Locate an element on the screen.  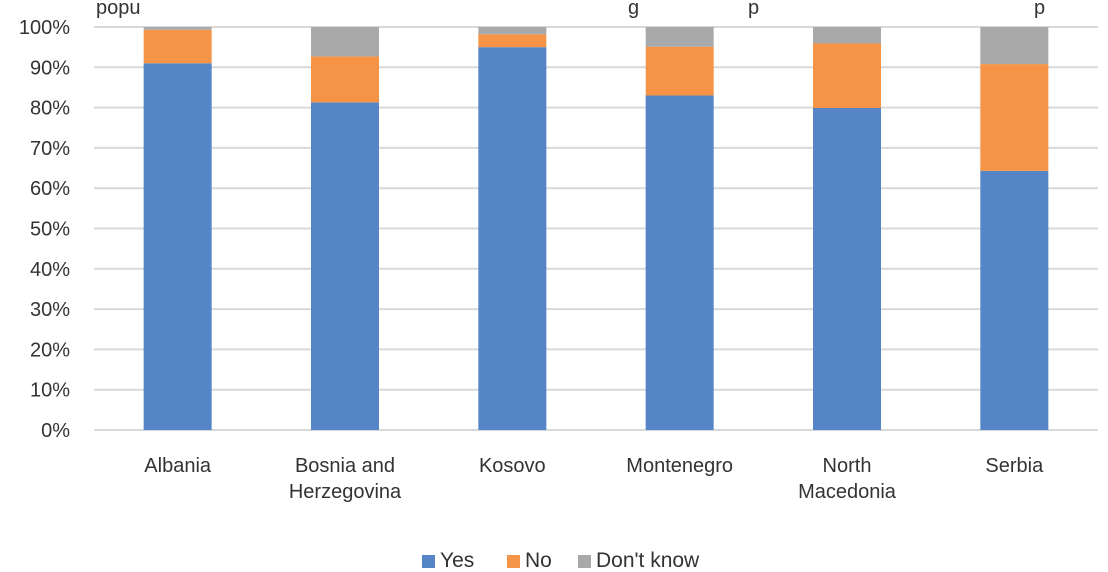
x-category-label: Bosnia and Herzegovina is located at coordinates (345, 479).